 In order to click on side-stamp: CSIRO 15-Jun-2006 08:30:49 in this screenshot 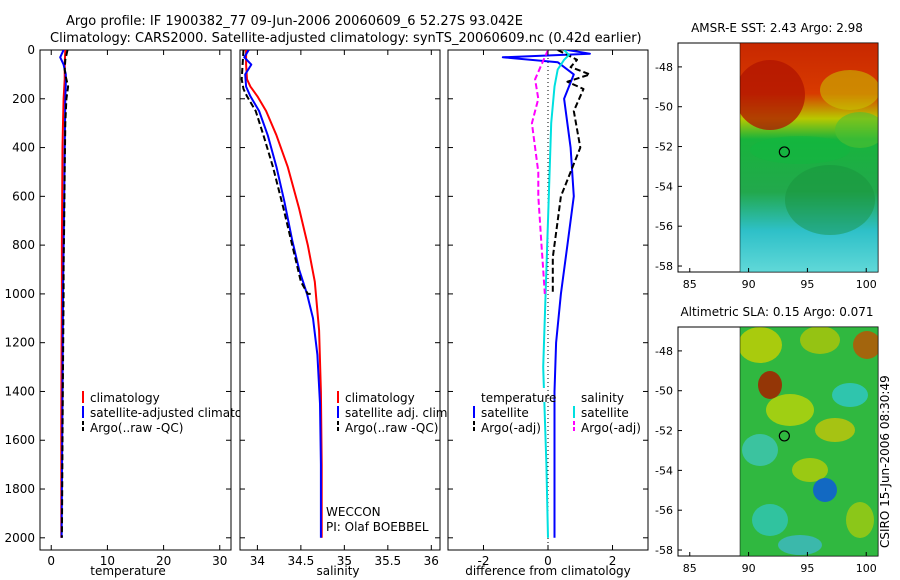, I will do `click(885, 461)`.